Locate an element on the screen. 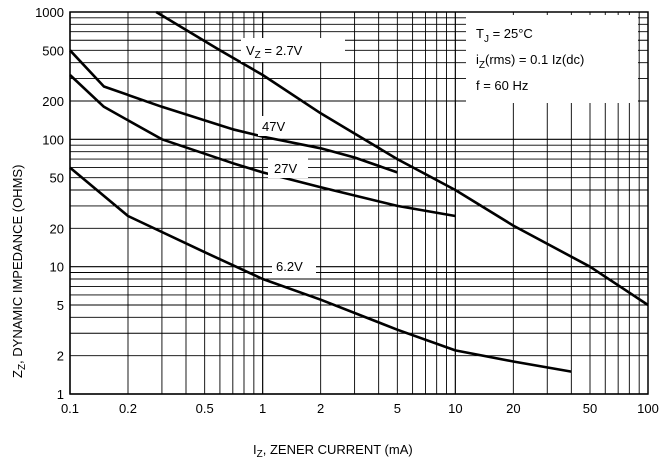 The width and height of the screenshot is (663, 462). y-tick-label: 200 is located at coordinates (53, 101).